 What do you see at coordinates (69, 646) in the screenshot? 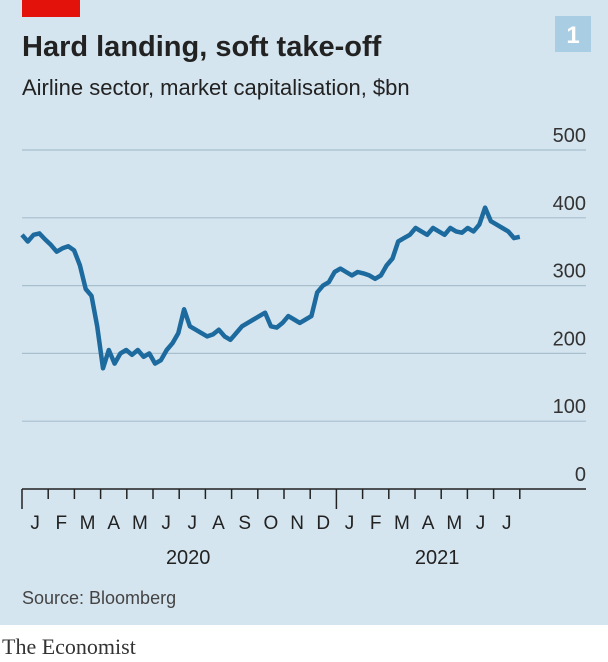
I see `brand: The Economist` at bounding box center [69, 646].